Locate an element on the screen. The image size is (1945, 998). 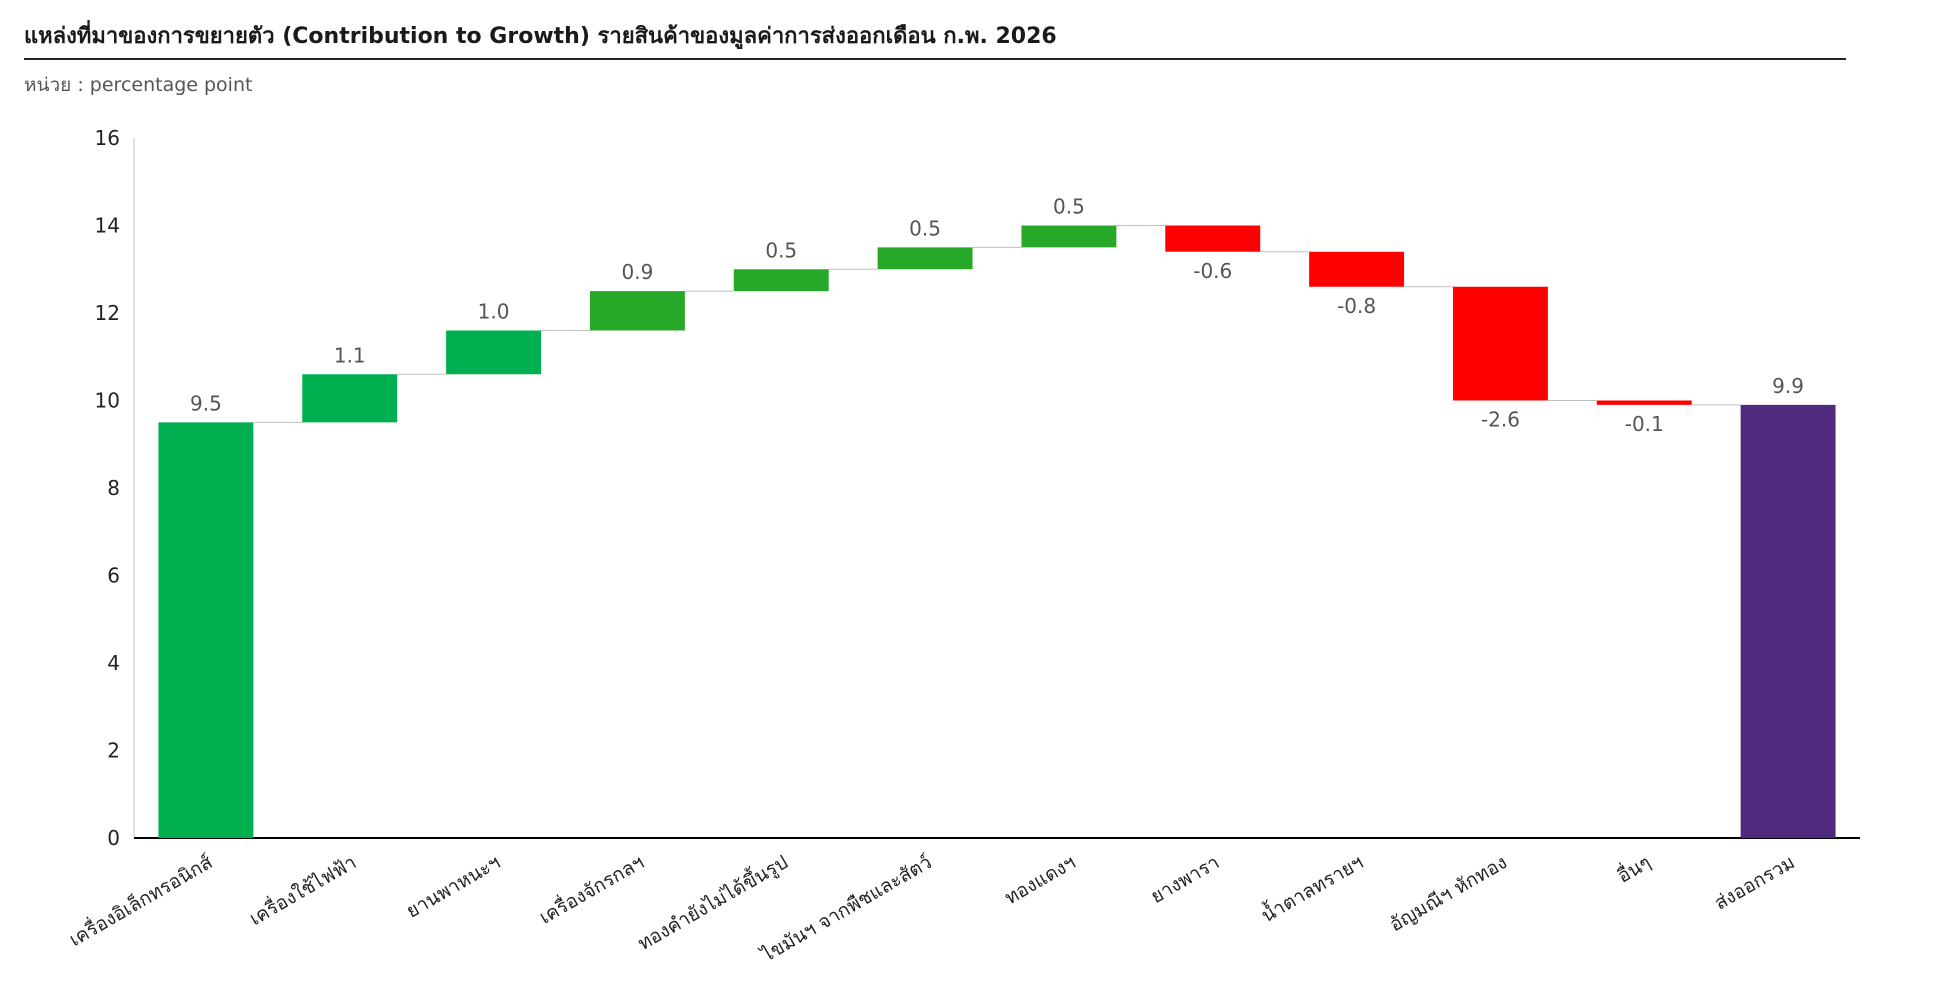
data-label: 0.9 is located at coordinates (638, 272).